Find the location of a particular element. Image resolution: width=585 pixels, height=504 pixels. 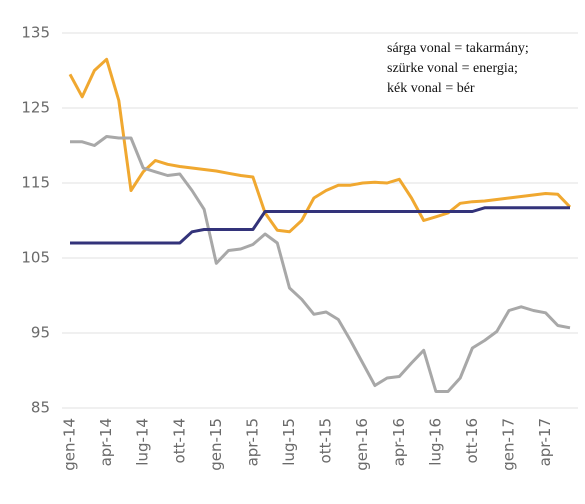

y-tick-label: 135 is located at coordinates (35, 33).